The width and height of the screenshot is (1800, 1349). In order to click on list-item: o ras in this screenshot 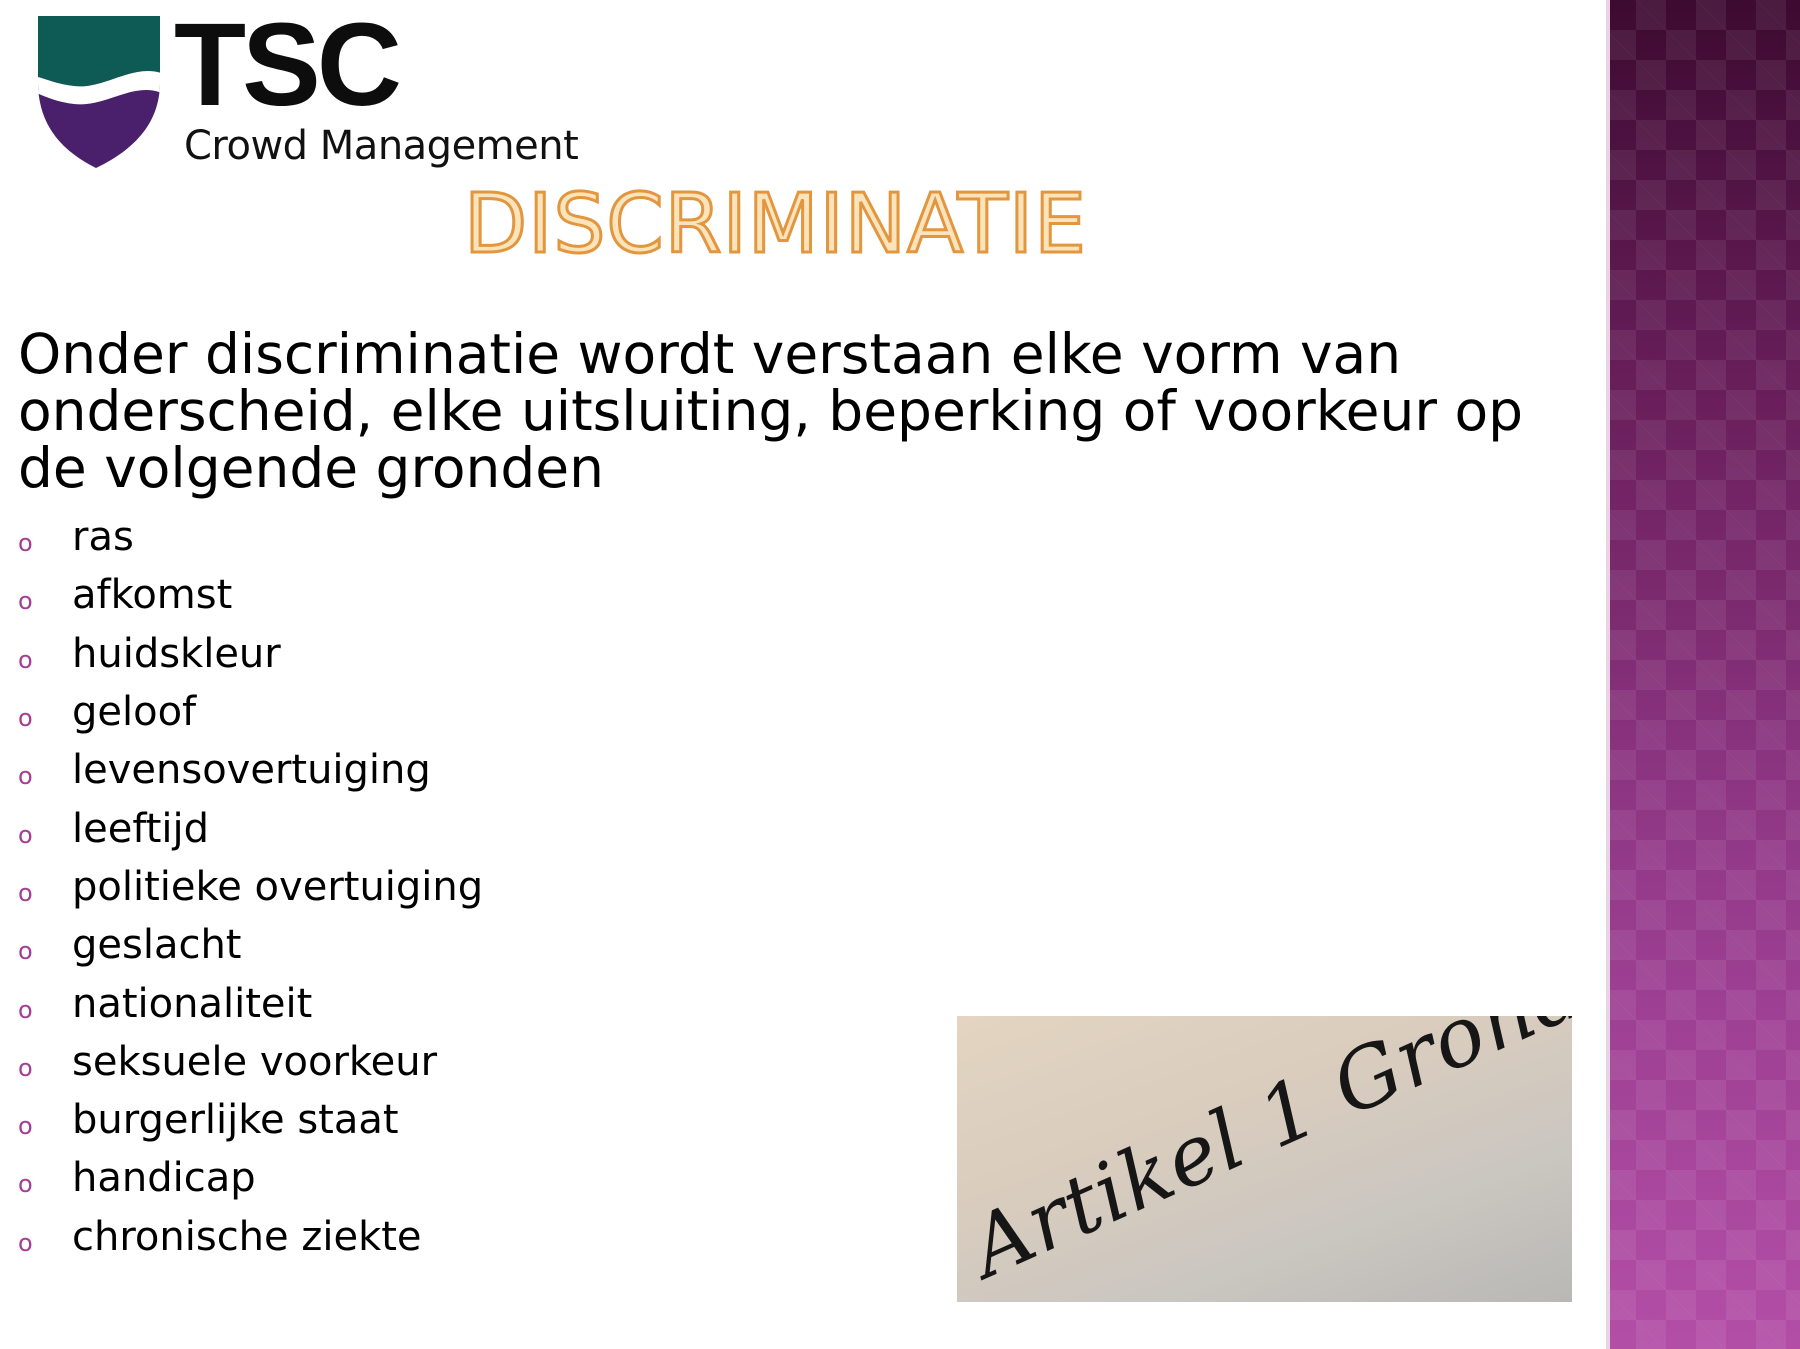, I will do `click(250, 537)`.